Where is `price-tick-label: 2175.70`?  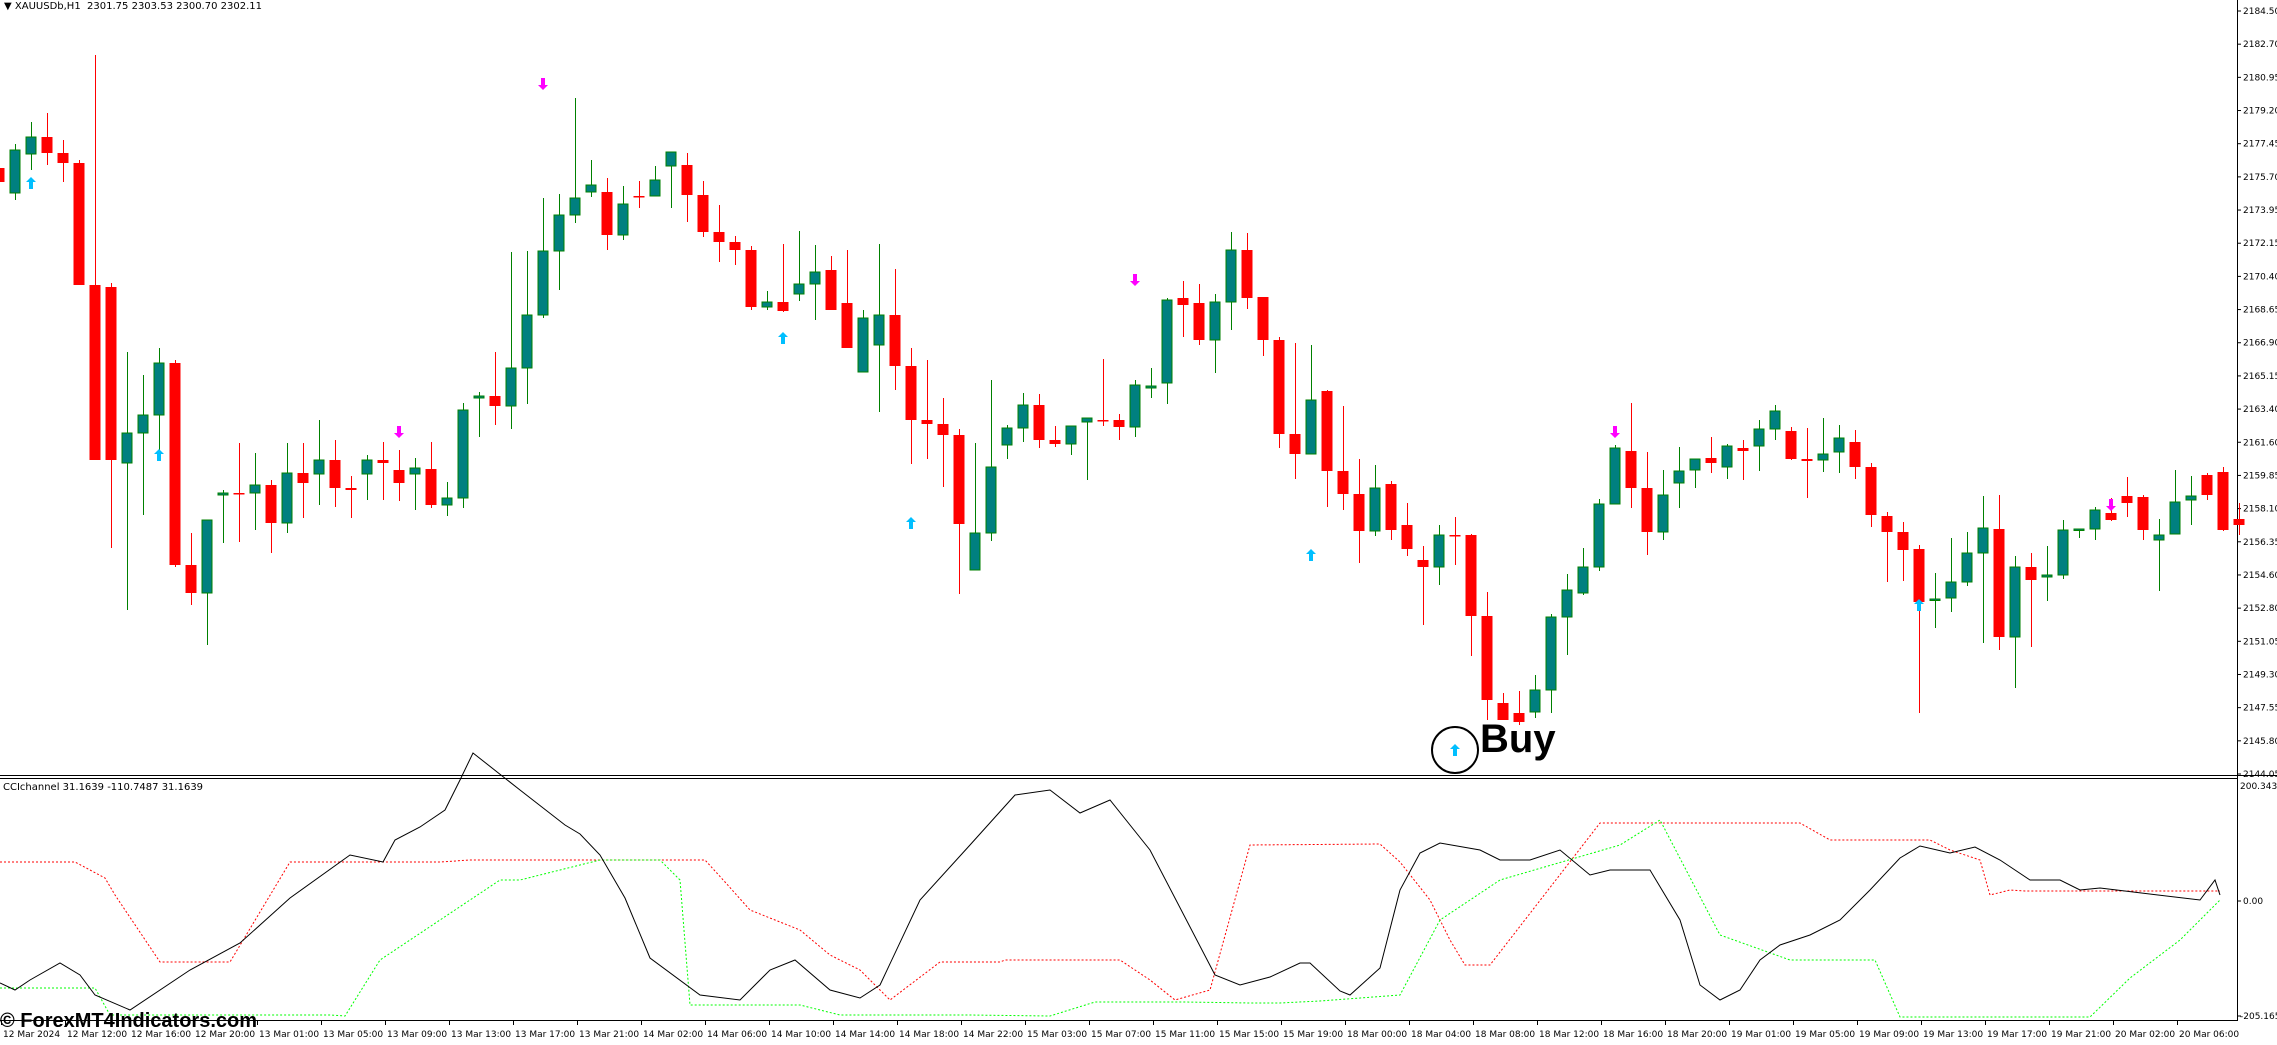 price-tick-label: 2175.70 is located at coordinates (2260, 178).